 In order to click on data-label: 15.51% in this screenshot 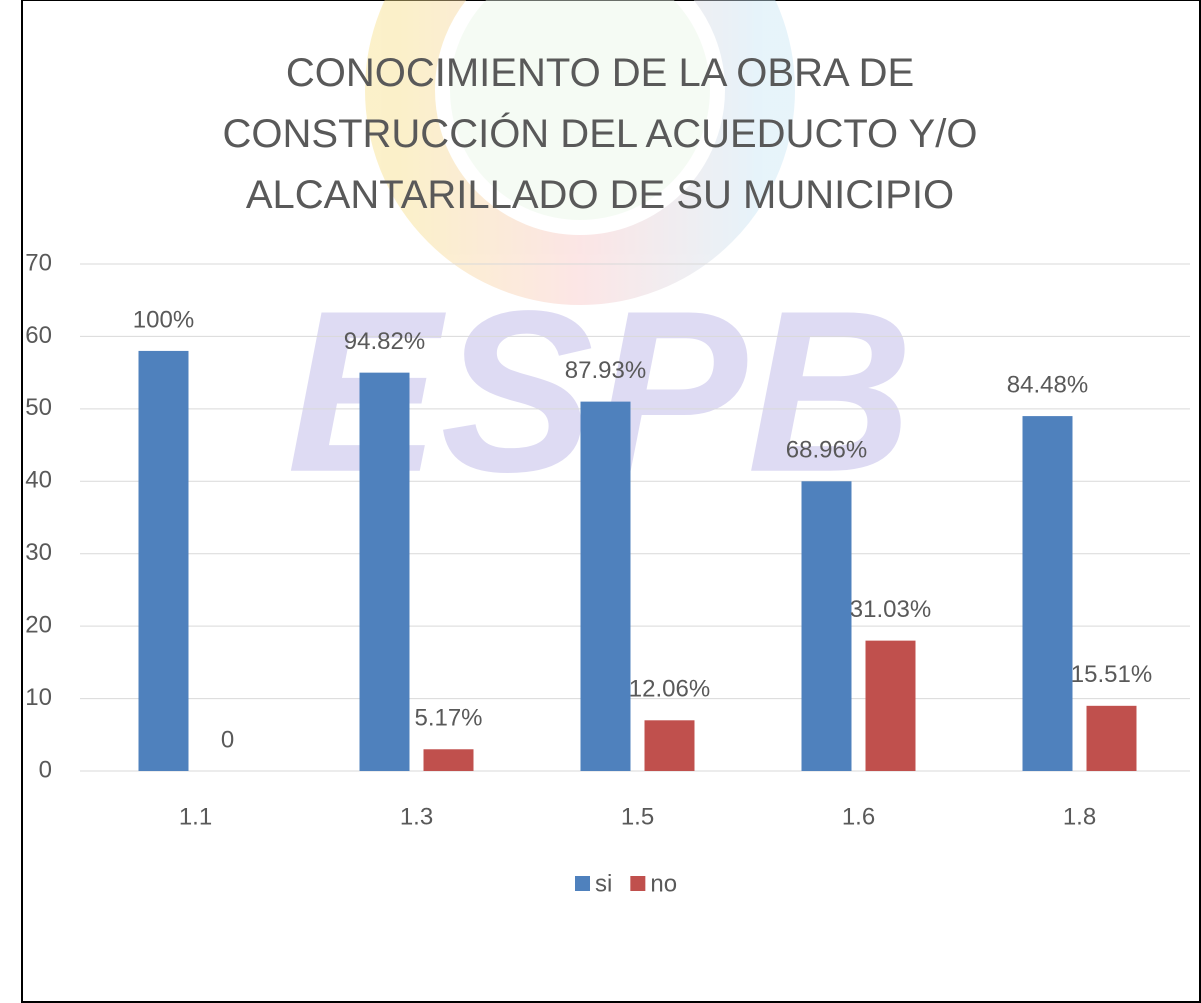, I will do `click(1111, 674)`.